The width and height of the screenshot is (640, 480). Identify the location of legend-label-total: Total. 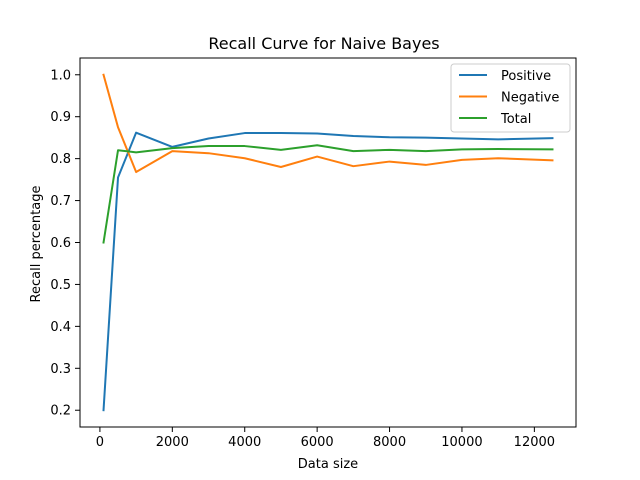
(515, 119).